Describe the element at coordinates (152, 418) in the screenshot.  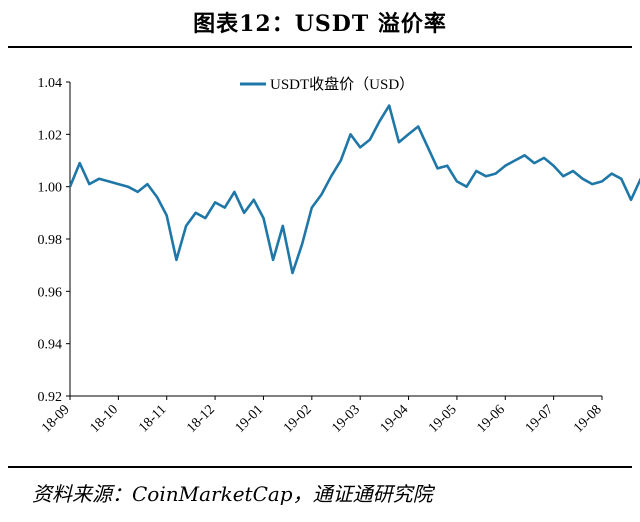
I see `x-tick-label: 18-11` at that location.